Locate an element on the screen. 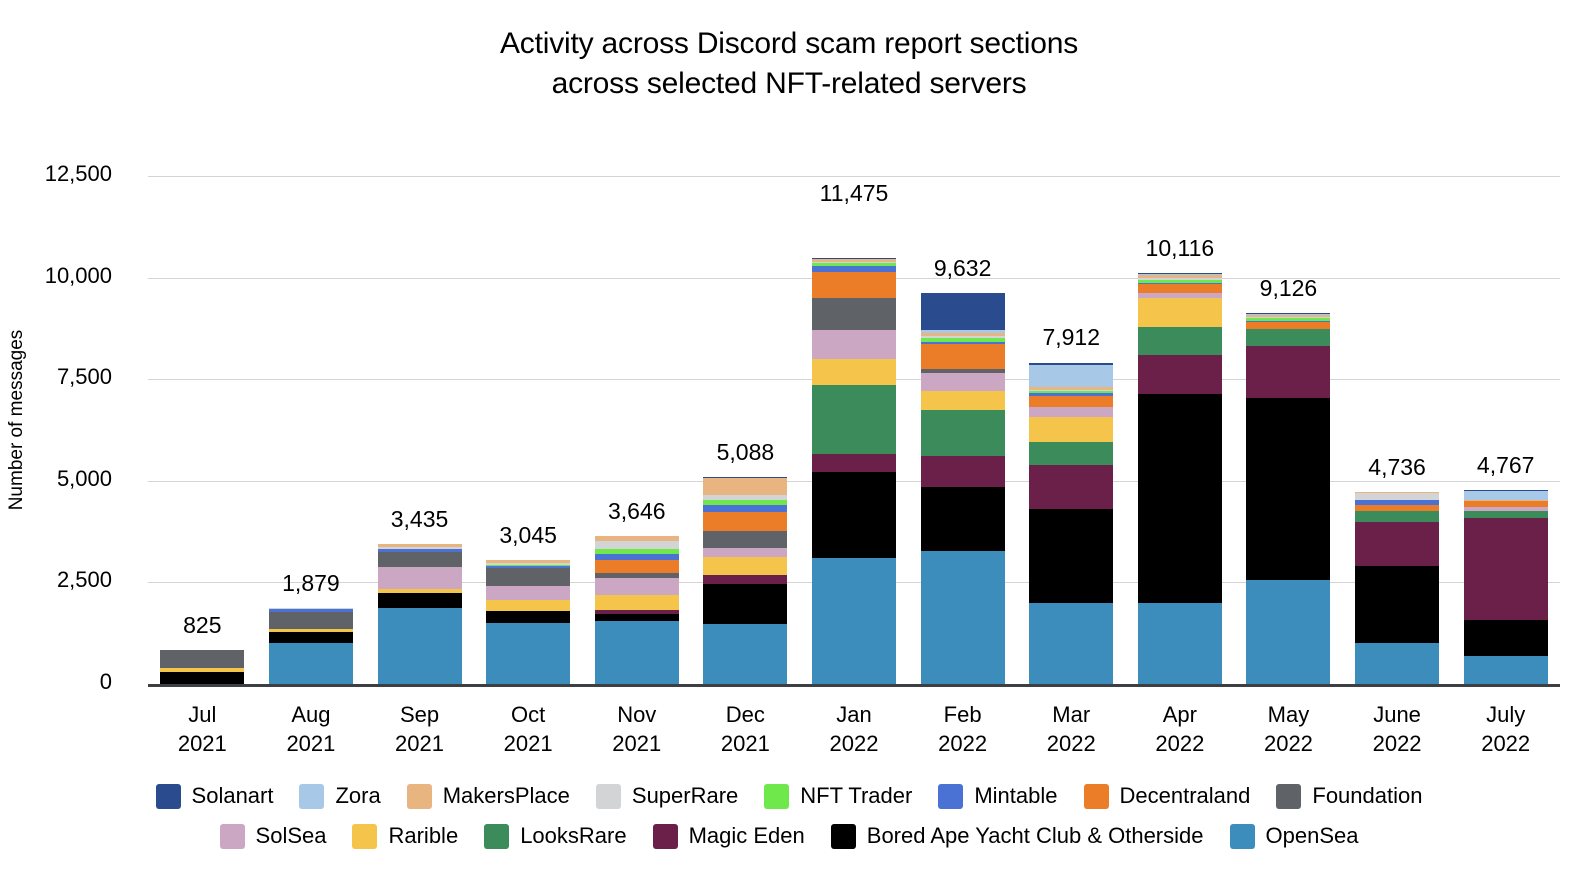  legend-item: Zora is located at coordinates (340, 796).